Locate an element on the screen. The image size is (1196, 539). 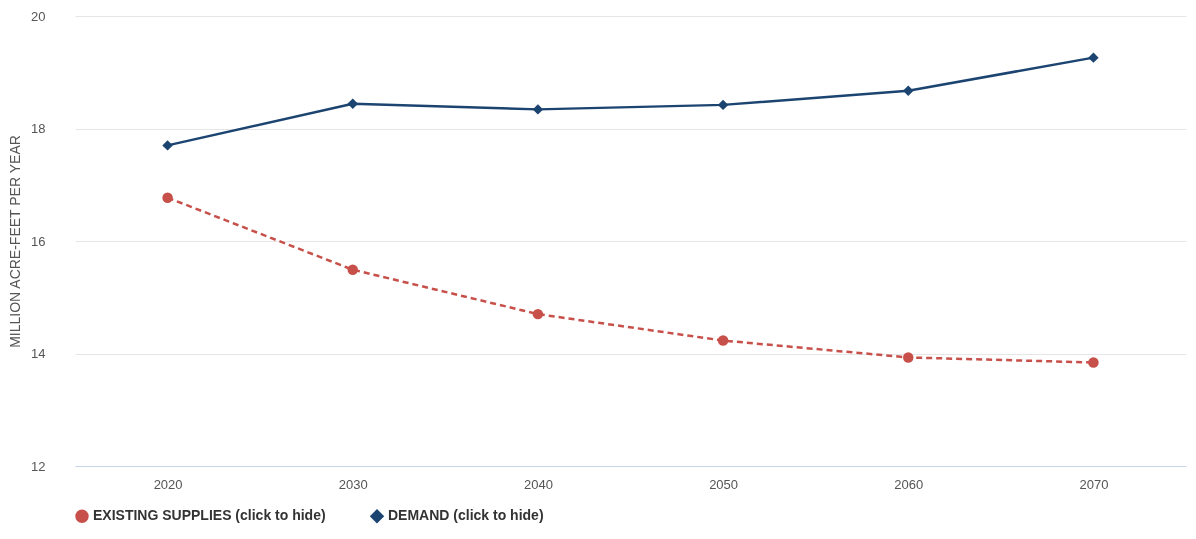
x-tick-label: 2030 is located at coordinates (353, 484).